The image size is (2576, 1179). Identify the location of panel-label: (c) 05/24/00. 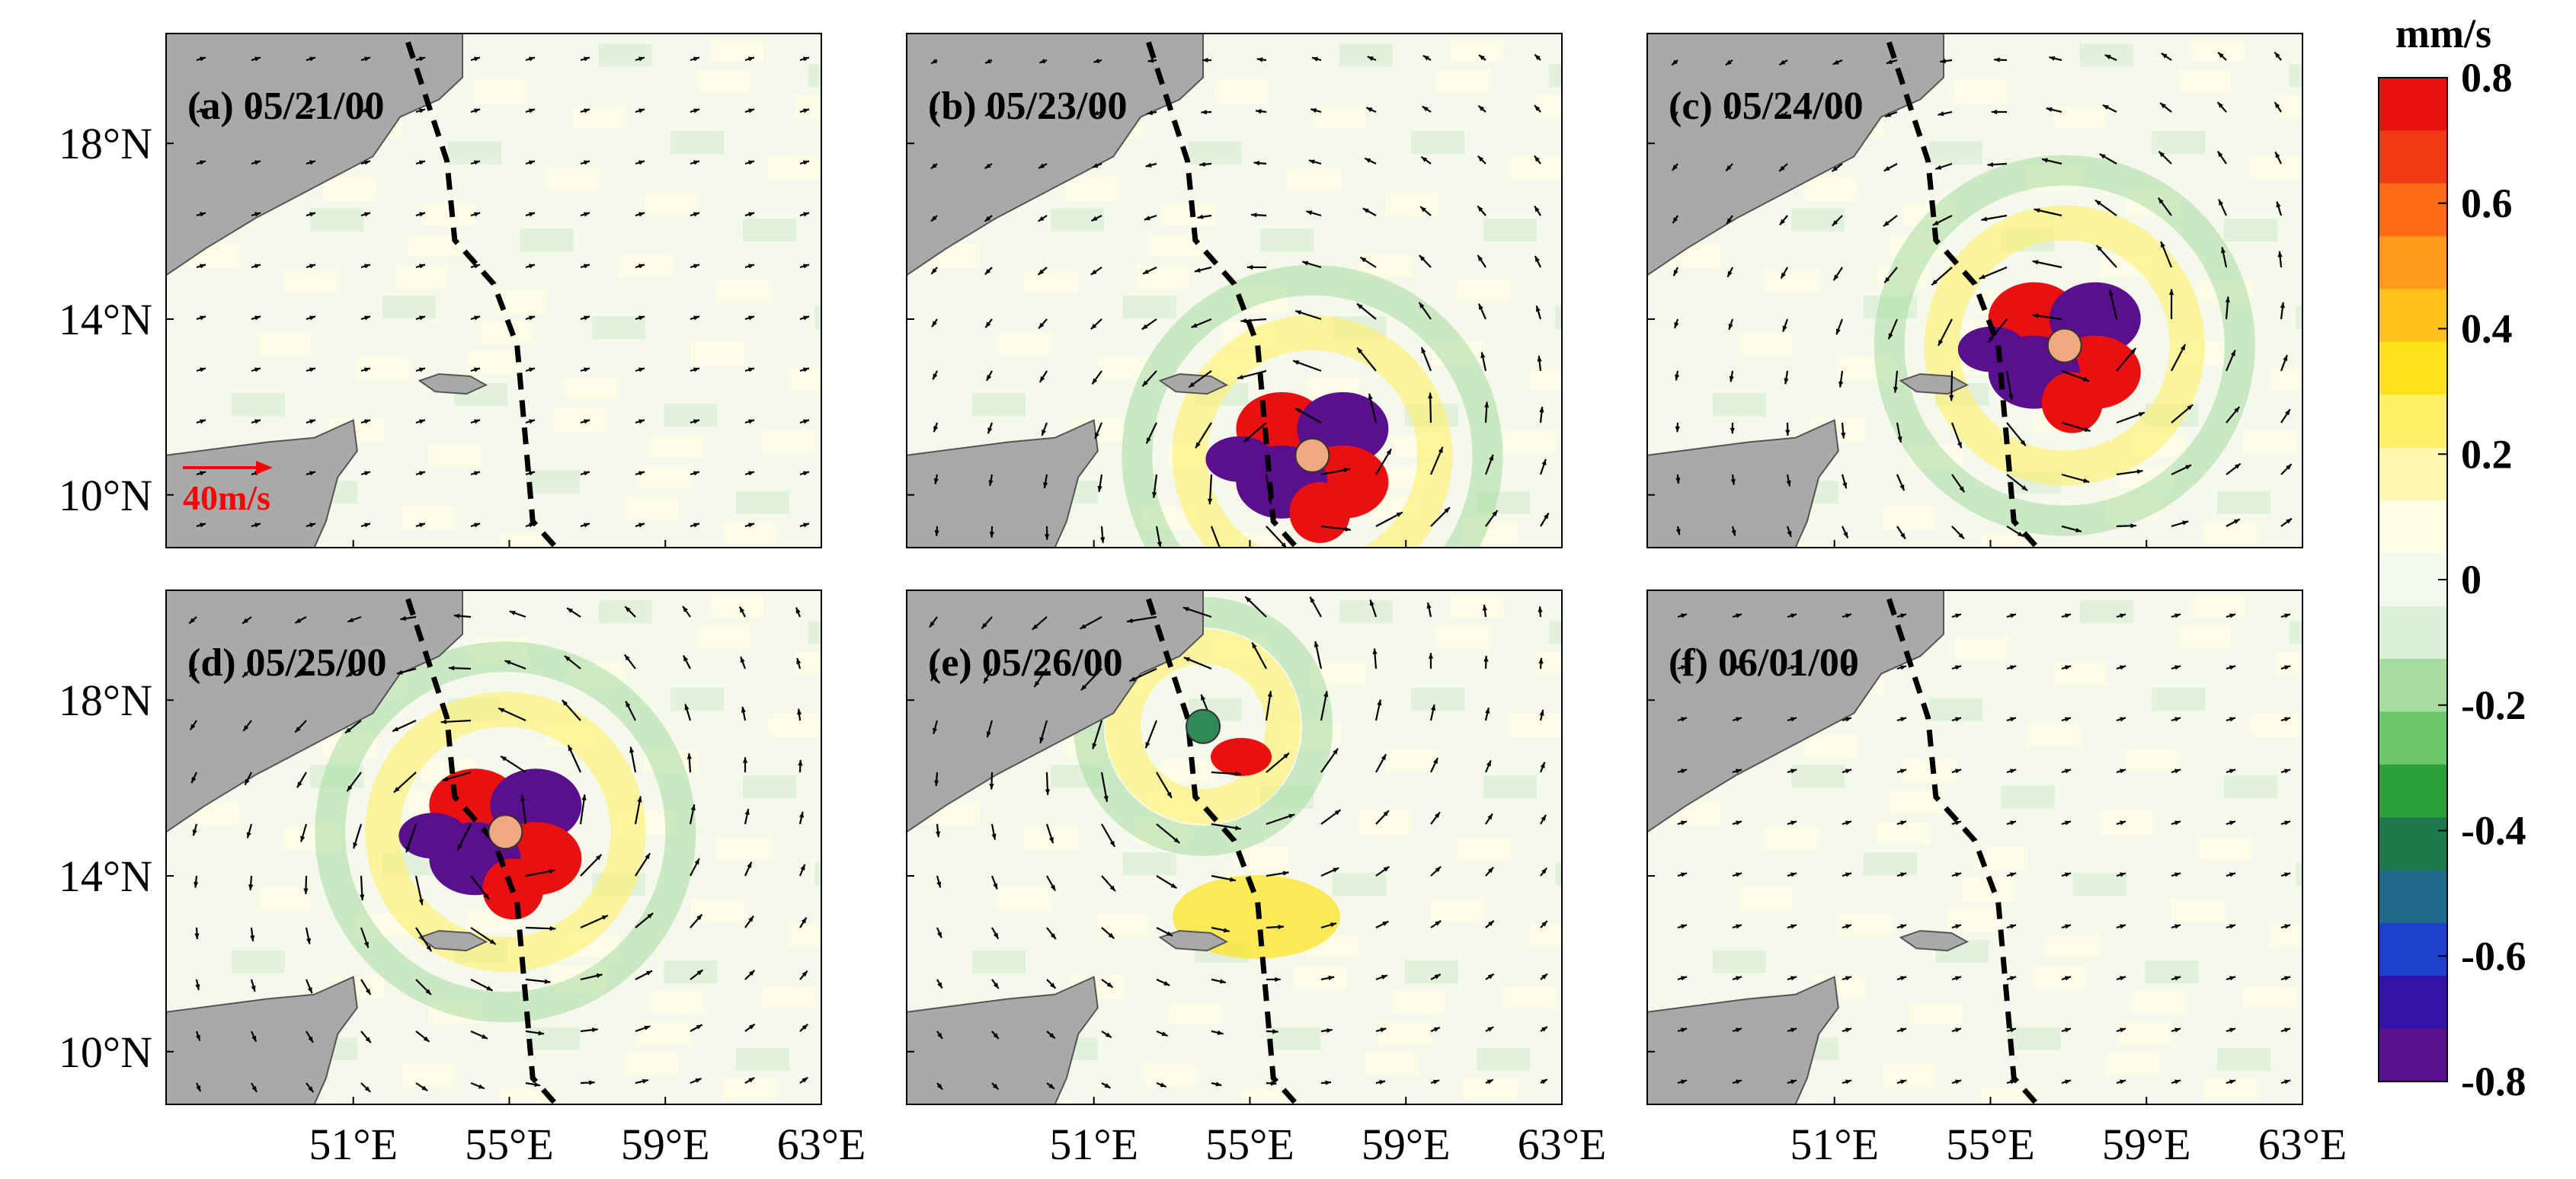
(1766, 106).